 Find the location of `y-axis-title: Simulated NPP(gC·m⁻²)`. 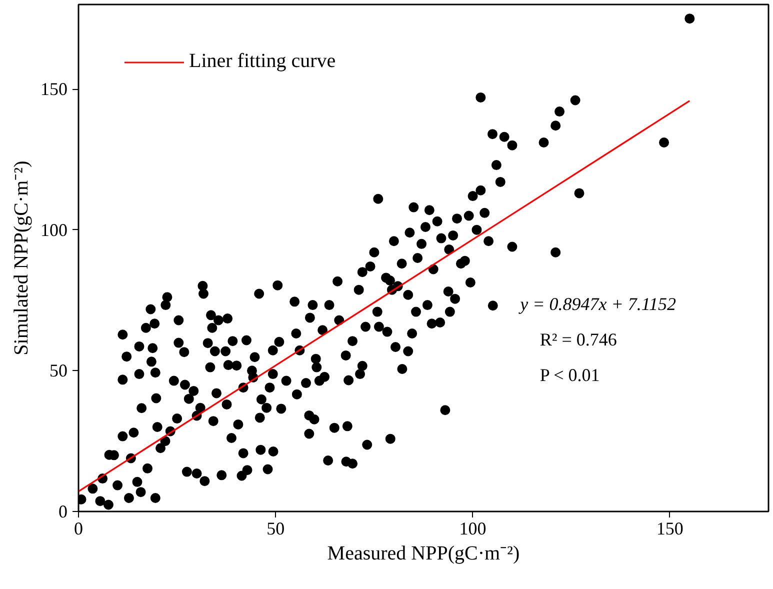

y-axis-title: Simulated NPP(gC·m⁻²) is located at coordinates (21, 258).